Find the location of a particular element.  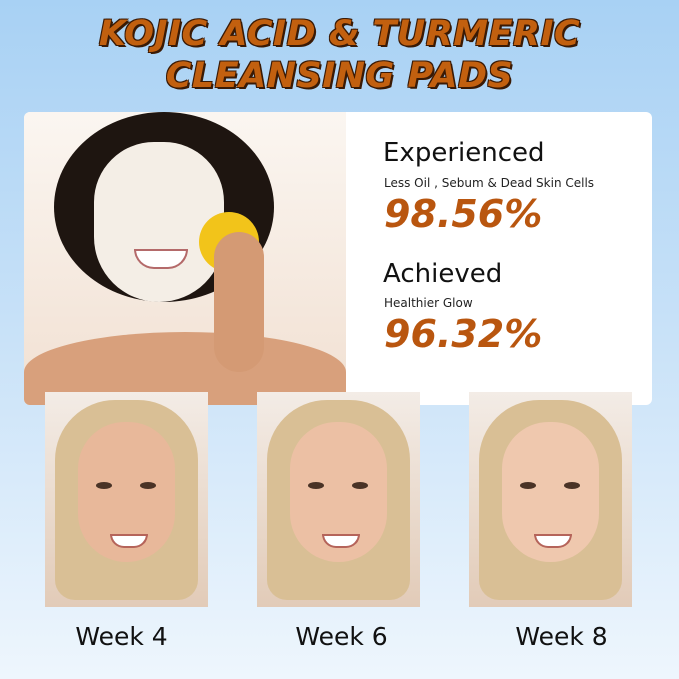

stat-subtitle: Less Oil , Sebum & Dead Skin Cells is located at coordinates (489, 183).